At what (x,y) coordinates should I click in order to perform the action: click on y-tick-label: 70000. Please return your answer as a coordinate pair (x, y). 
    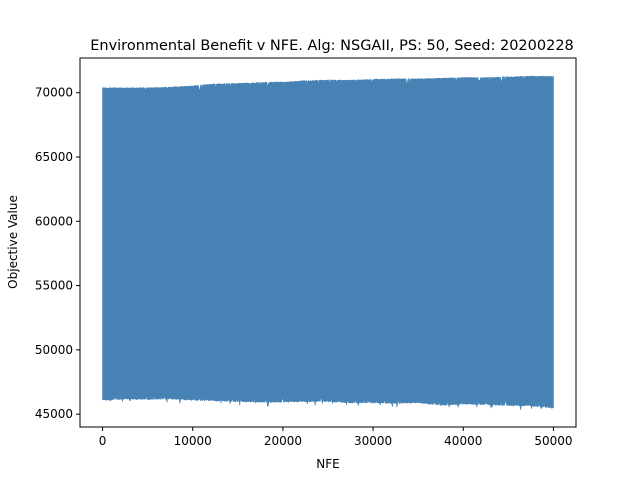
    Looking at the image, I should click on (54, 93).